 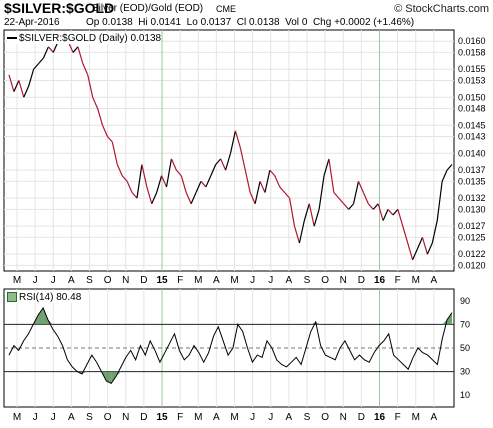 What do you see at coordinates (90, 38) in the screenshot?
I see `price-legend-label: $SILVER:$GOLD (Daily) 0.0138` at bounding box center [90, 38].